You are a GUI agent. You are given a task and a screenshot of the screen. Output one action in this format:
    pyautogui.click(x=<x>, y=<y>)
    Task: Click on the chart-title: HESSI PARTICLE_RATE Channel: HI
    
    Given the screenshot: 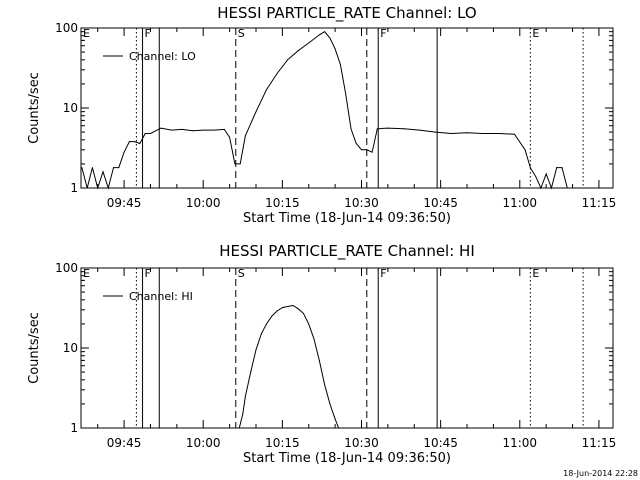 What is the action you would take?
    pyautogui.click(x=347, y=251)
    